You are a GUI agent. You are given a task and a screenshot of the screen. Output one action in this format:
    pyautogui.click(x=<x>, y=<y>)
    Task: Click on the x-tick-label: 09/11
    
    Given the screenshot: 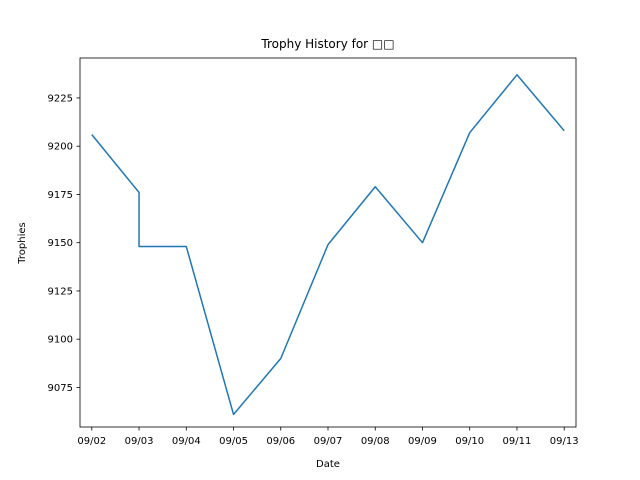 What is the action you would take?
    pyautogui.click(x=517, y=441)
    